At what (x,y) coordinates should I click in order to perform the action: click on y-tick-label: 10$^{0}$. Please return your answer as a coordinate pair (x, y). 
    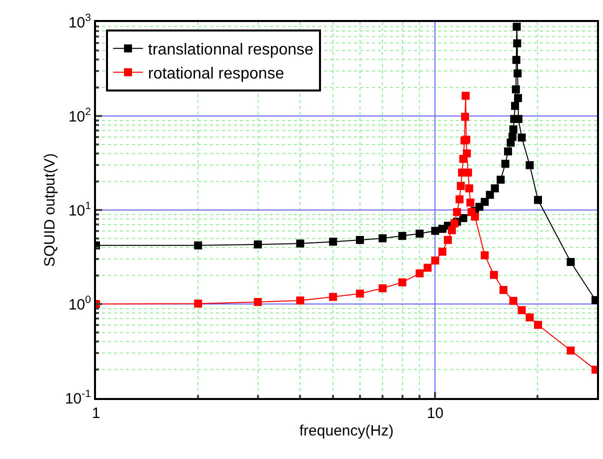
    Looking at the image, I should click on (80, 304).